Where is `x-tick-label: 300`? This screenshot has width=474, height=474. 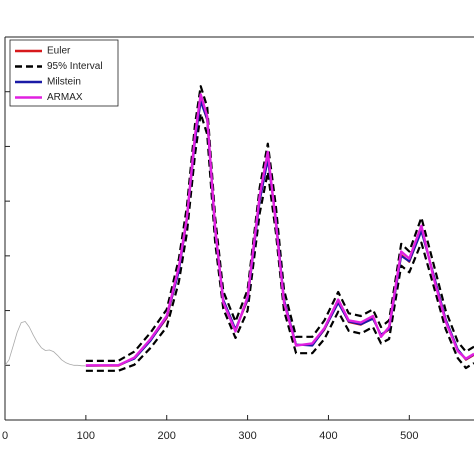 x-tick-label: 300 is located at coordinates (247, 436).